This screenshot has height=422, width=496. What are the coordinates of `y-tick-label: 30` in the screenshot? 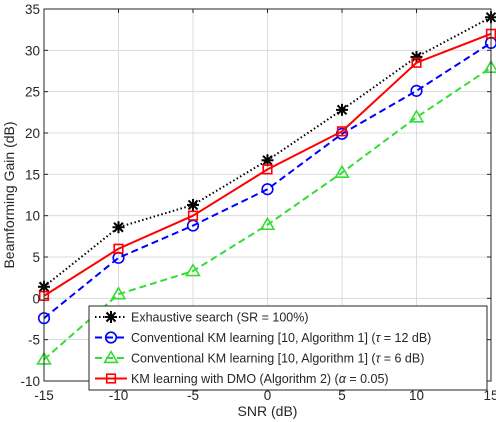 It's located at (32, 50).